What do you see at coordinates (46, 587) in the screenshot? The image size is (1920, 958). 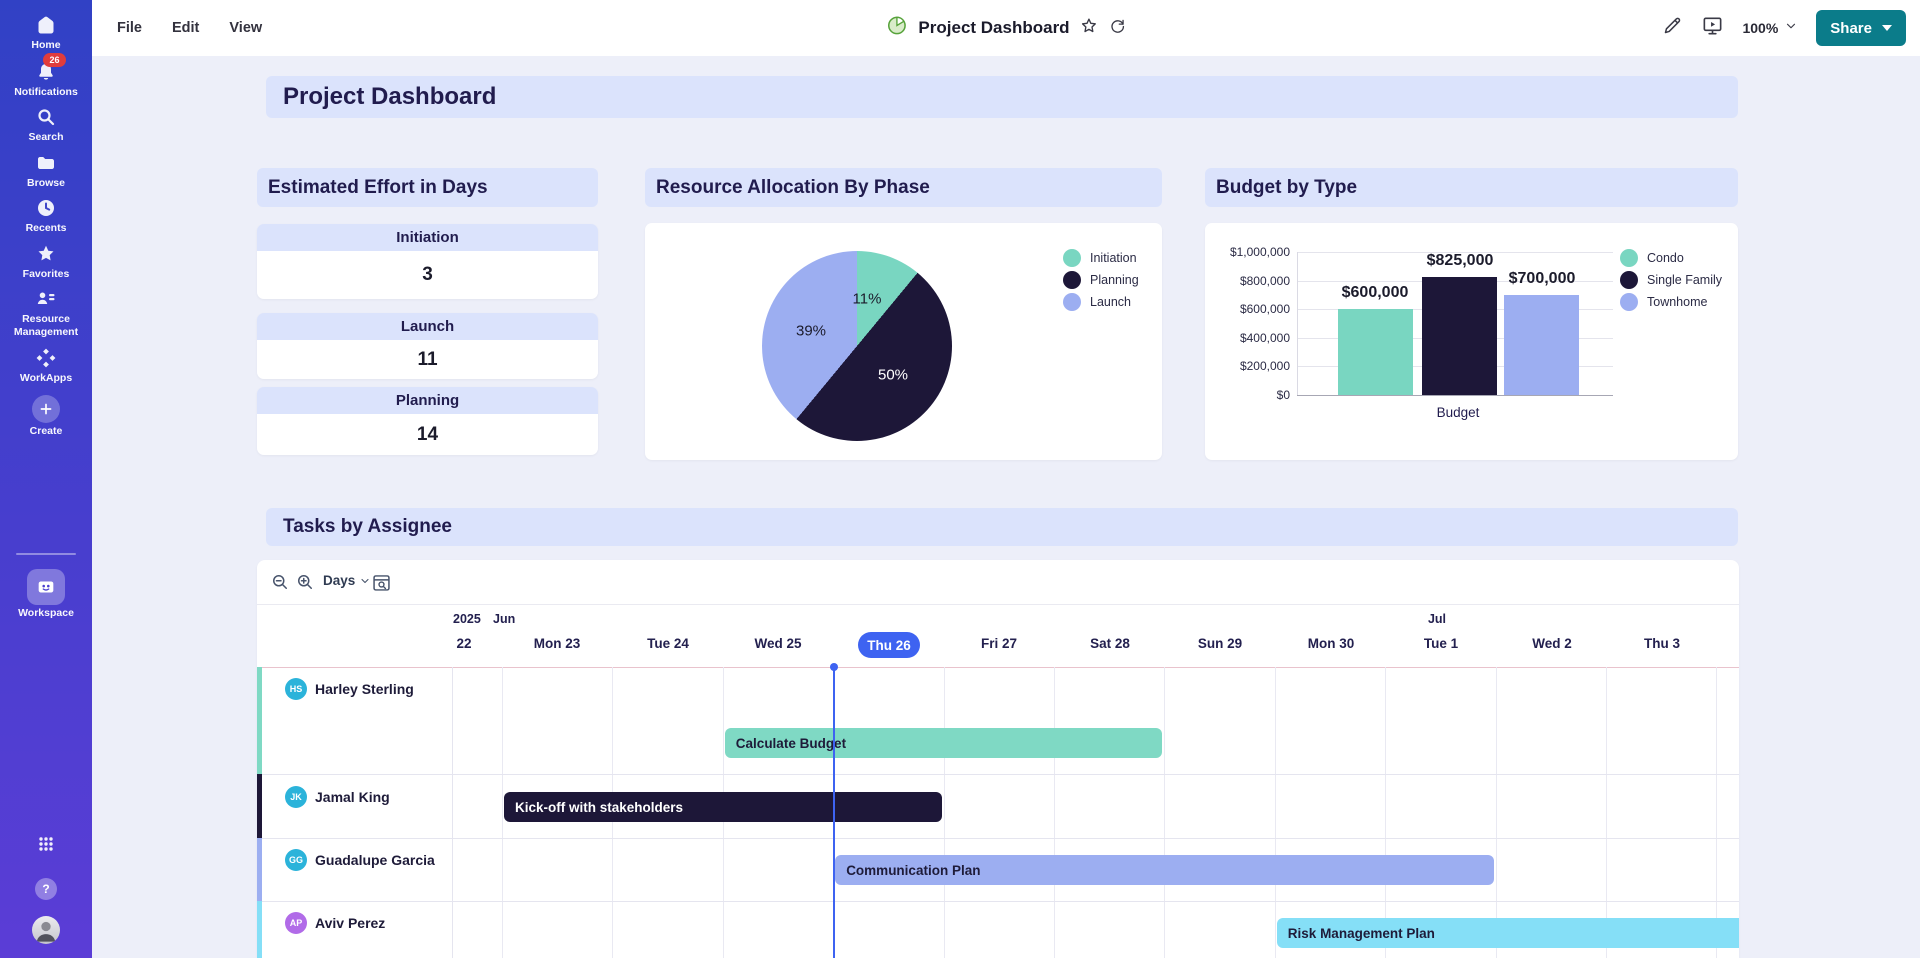 I see `workspace-icon` at bounding box center [46, 587].